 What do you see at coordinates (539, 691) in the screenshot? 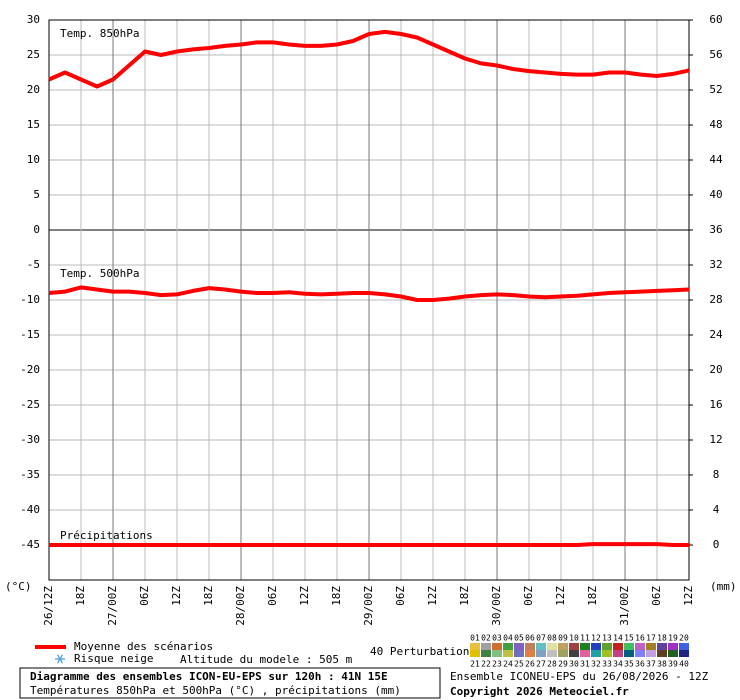
I see `footer-copyright: Copyright 2026 Meteociel.fr` at bounding box center [539, 691].